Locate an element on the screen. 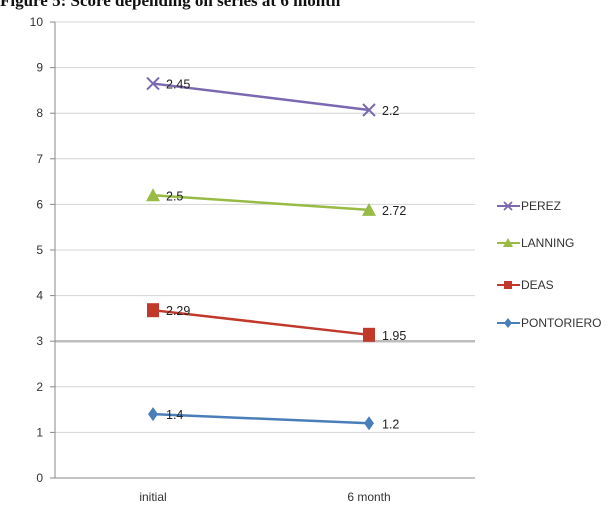 The height and width of the screenshot is (517, 613). legend-label: PEREZ is located at coordinates (541, 206).